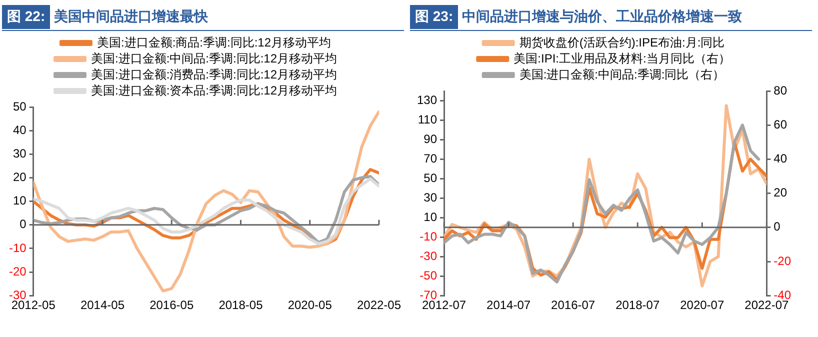  I want to click on y-tick-label: 20, so click(19, 177).